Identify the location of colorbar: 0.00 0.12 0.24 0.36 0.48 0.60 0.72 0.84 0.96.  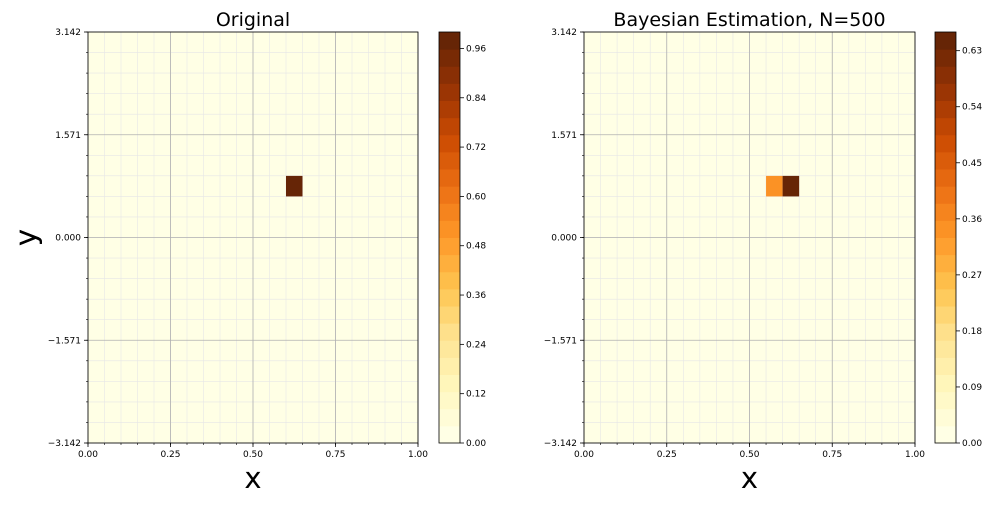
(462, 240).